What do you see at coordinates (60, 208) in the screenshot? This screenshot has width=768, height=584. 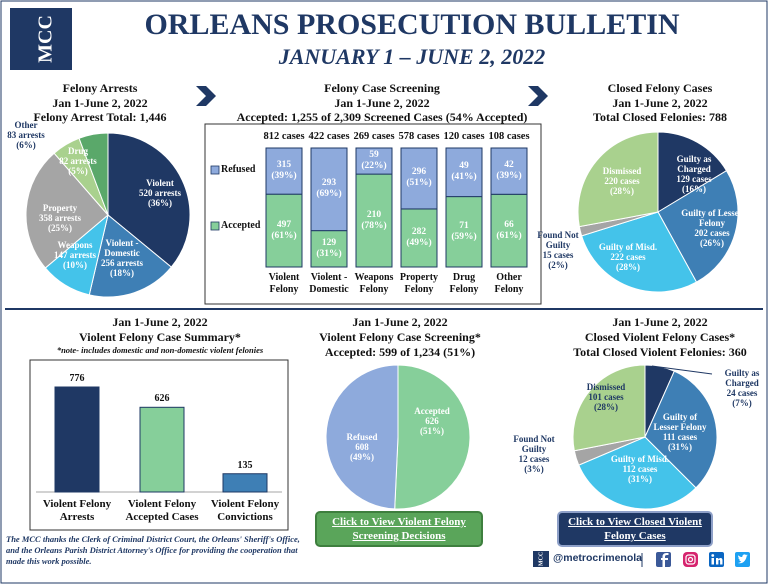 I see `slice-name: Property` at bounding box center [60, 208].